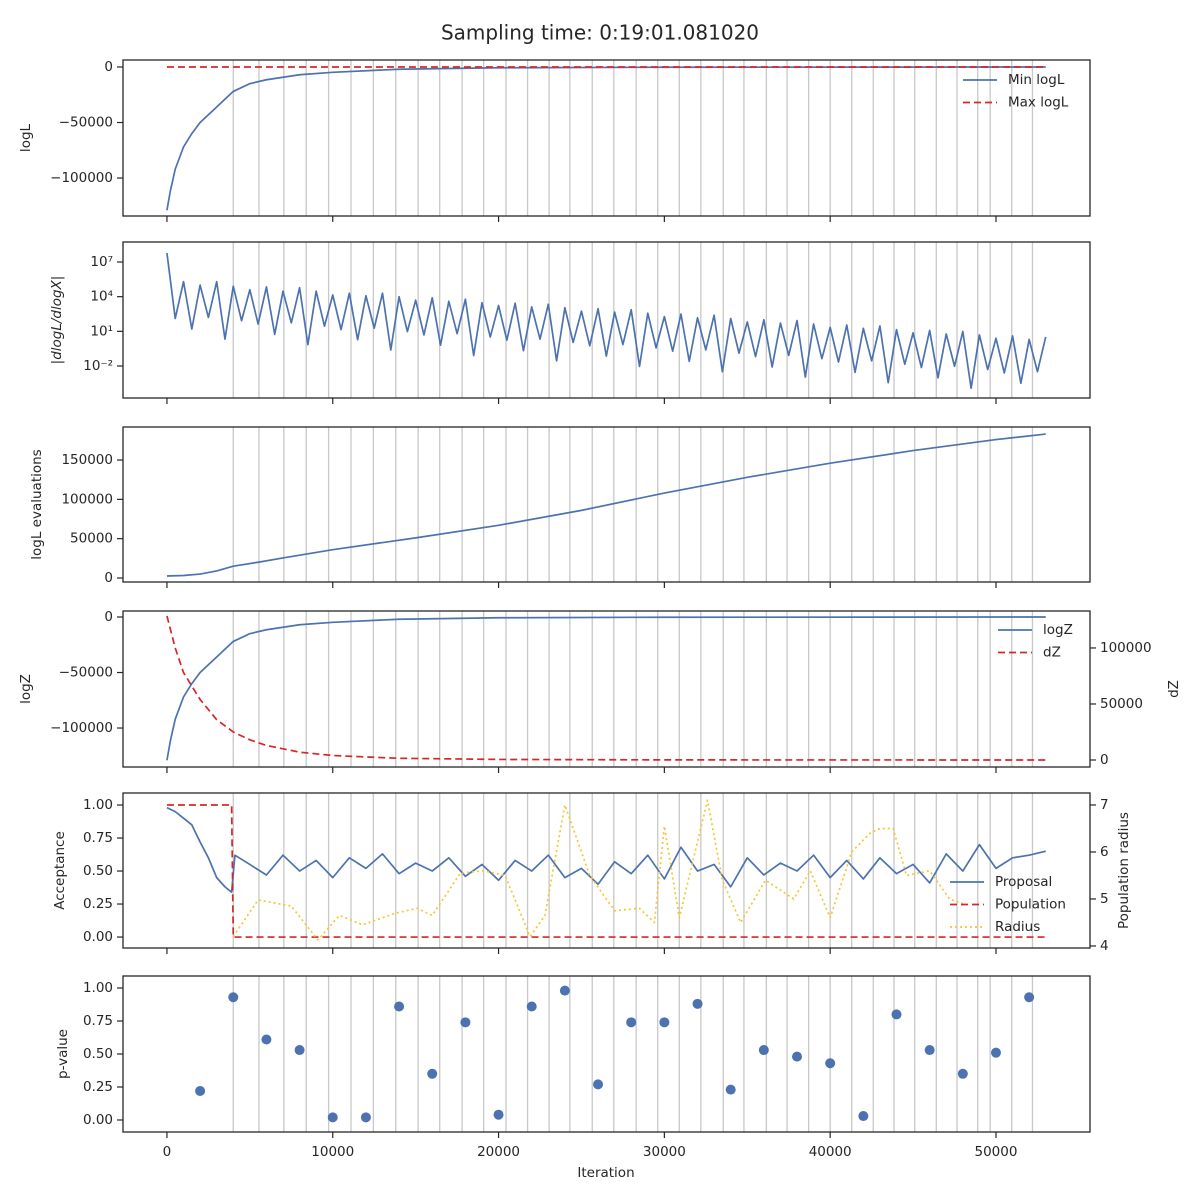 The image size is (1200, 1204). Describe the element at coordinates (60, 870) in the screenshot. I see `y-axis-label: Acceptance` at that location.